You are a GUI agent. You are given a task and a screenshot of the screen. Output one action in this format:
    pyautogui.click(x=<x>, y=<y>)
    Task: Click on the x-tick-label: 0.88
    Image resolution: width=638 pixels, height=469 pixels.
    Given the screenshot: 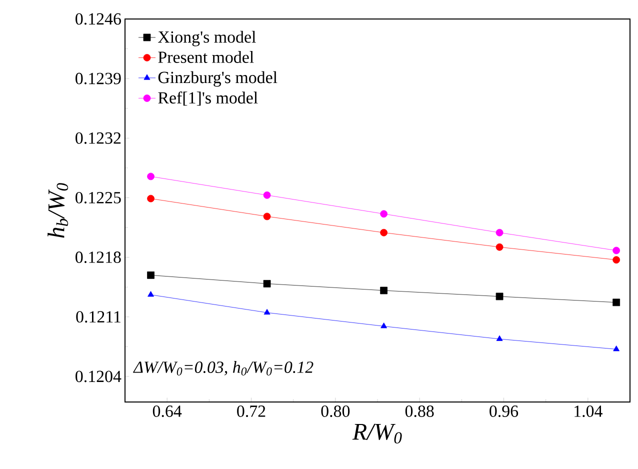 What is the action you would take?
    pyautogui.click(x=419, y=411)
    